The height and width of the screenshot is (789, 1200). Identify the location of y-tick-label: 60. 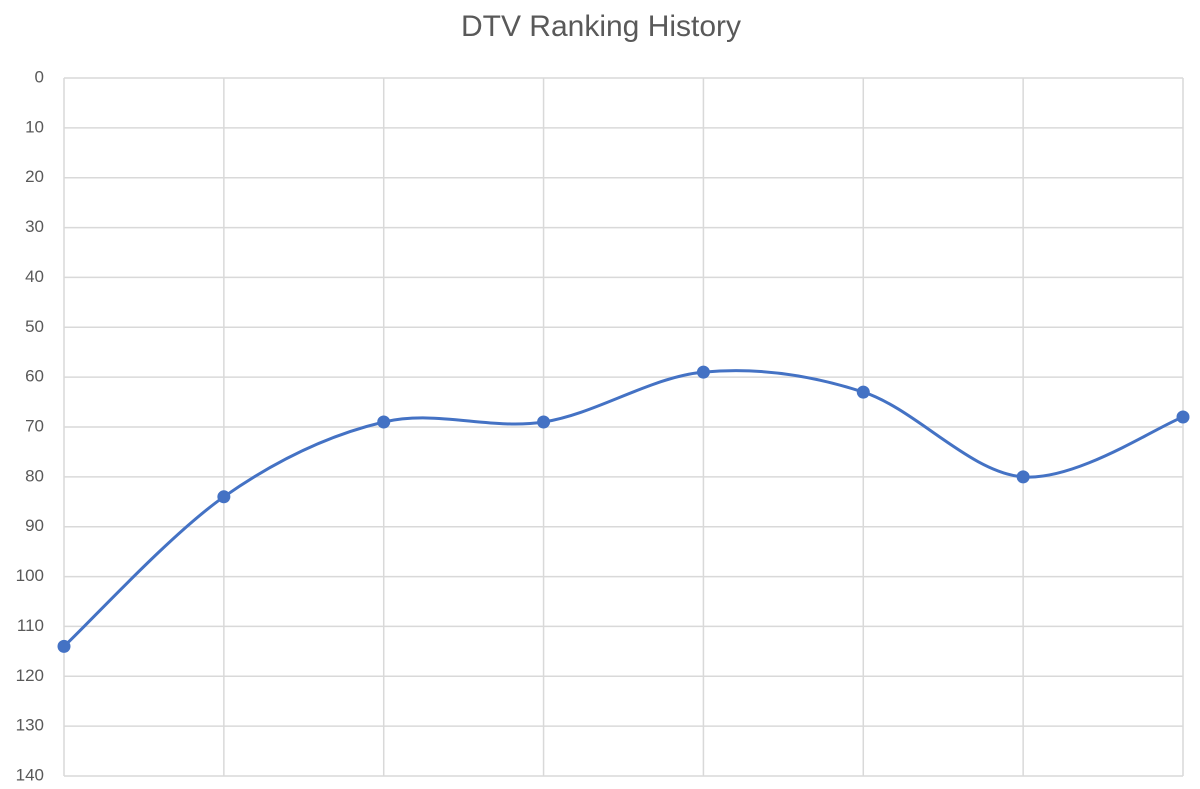
(34, 376).